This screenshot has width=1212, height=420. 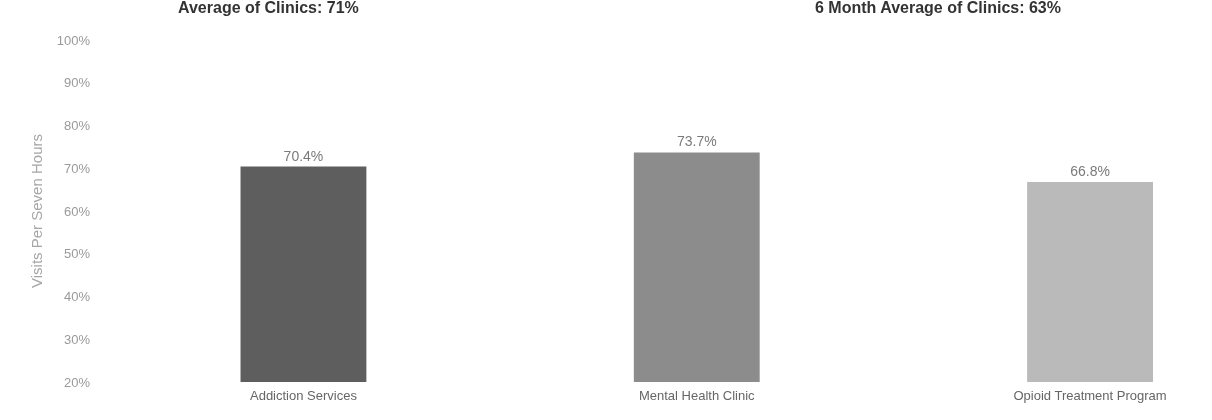 What do you see at coordinates (73, 40) in the screenshot?
I see `y-tick-label: 100%` at bounding box center [73, 40].